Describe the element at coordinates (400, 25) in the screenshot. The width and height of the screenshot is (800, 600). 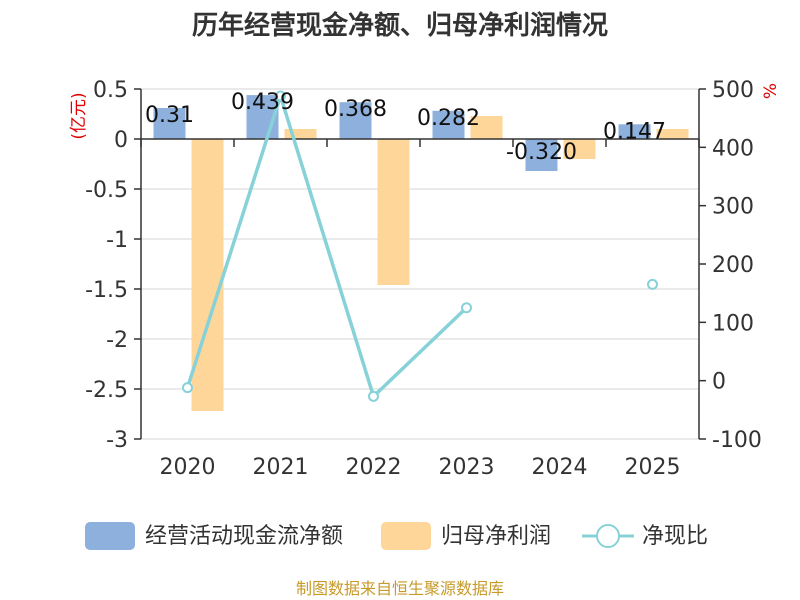
I see `chart-title: 历年经营现金净额、归母净利润情况` at that location.